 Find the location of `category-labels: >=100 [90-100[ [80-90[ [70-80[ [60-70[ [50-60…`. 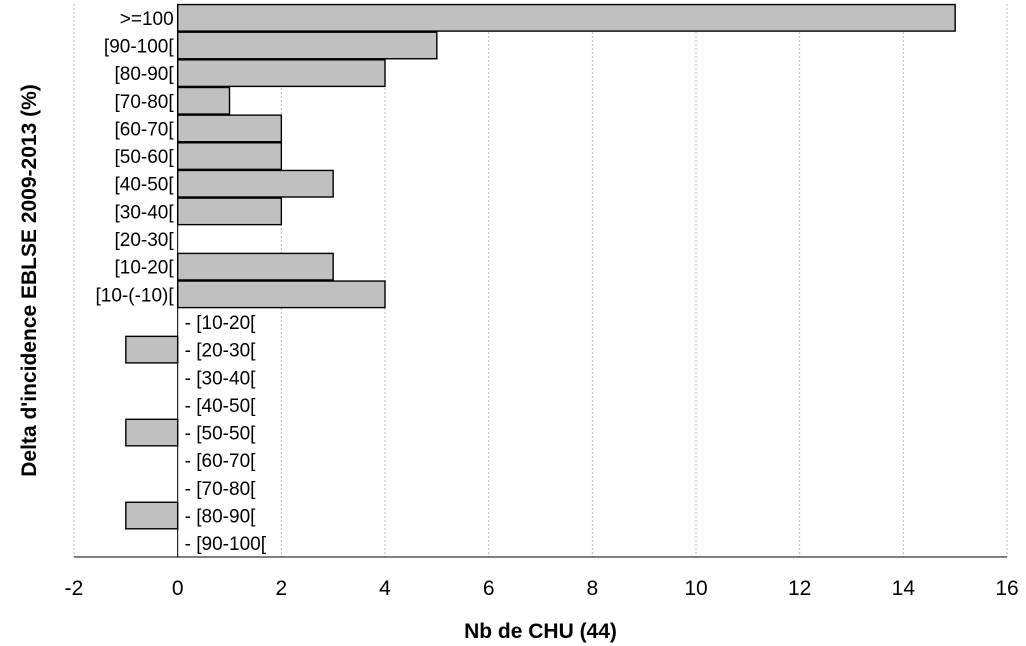

category-labels: >=100 [90-100[ [80-90[ [70-80[ [60-70[ [50-60… is located at coordinates (181, 282).